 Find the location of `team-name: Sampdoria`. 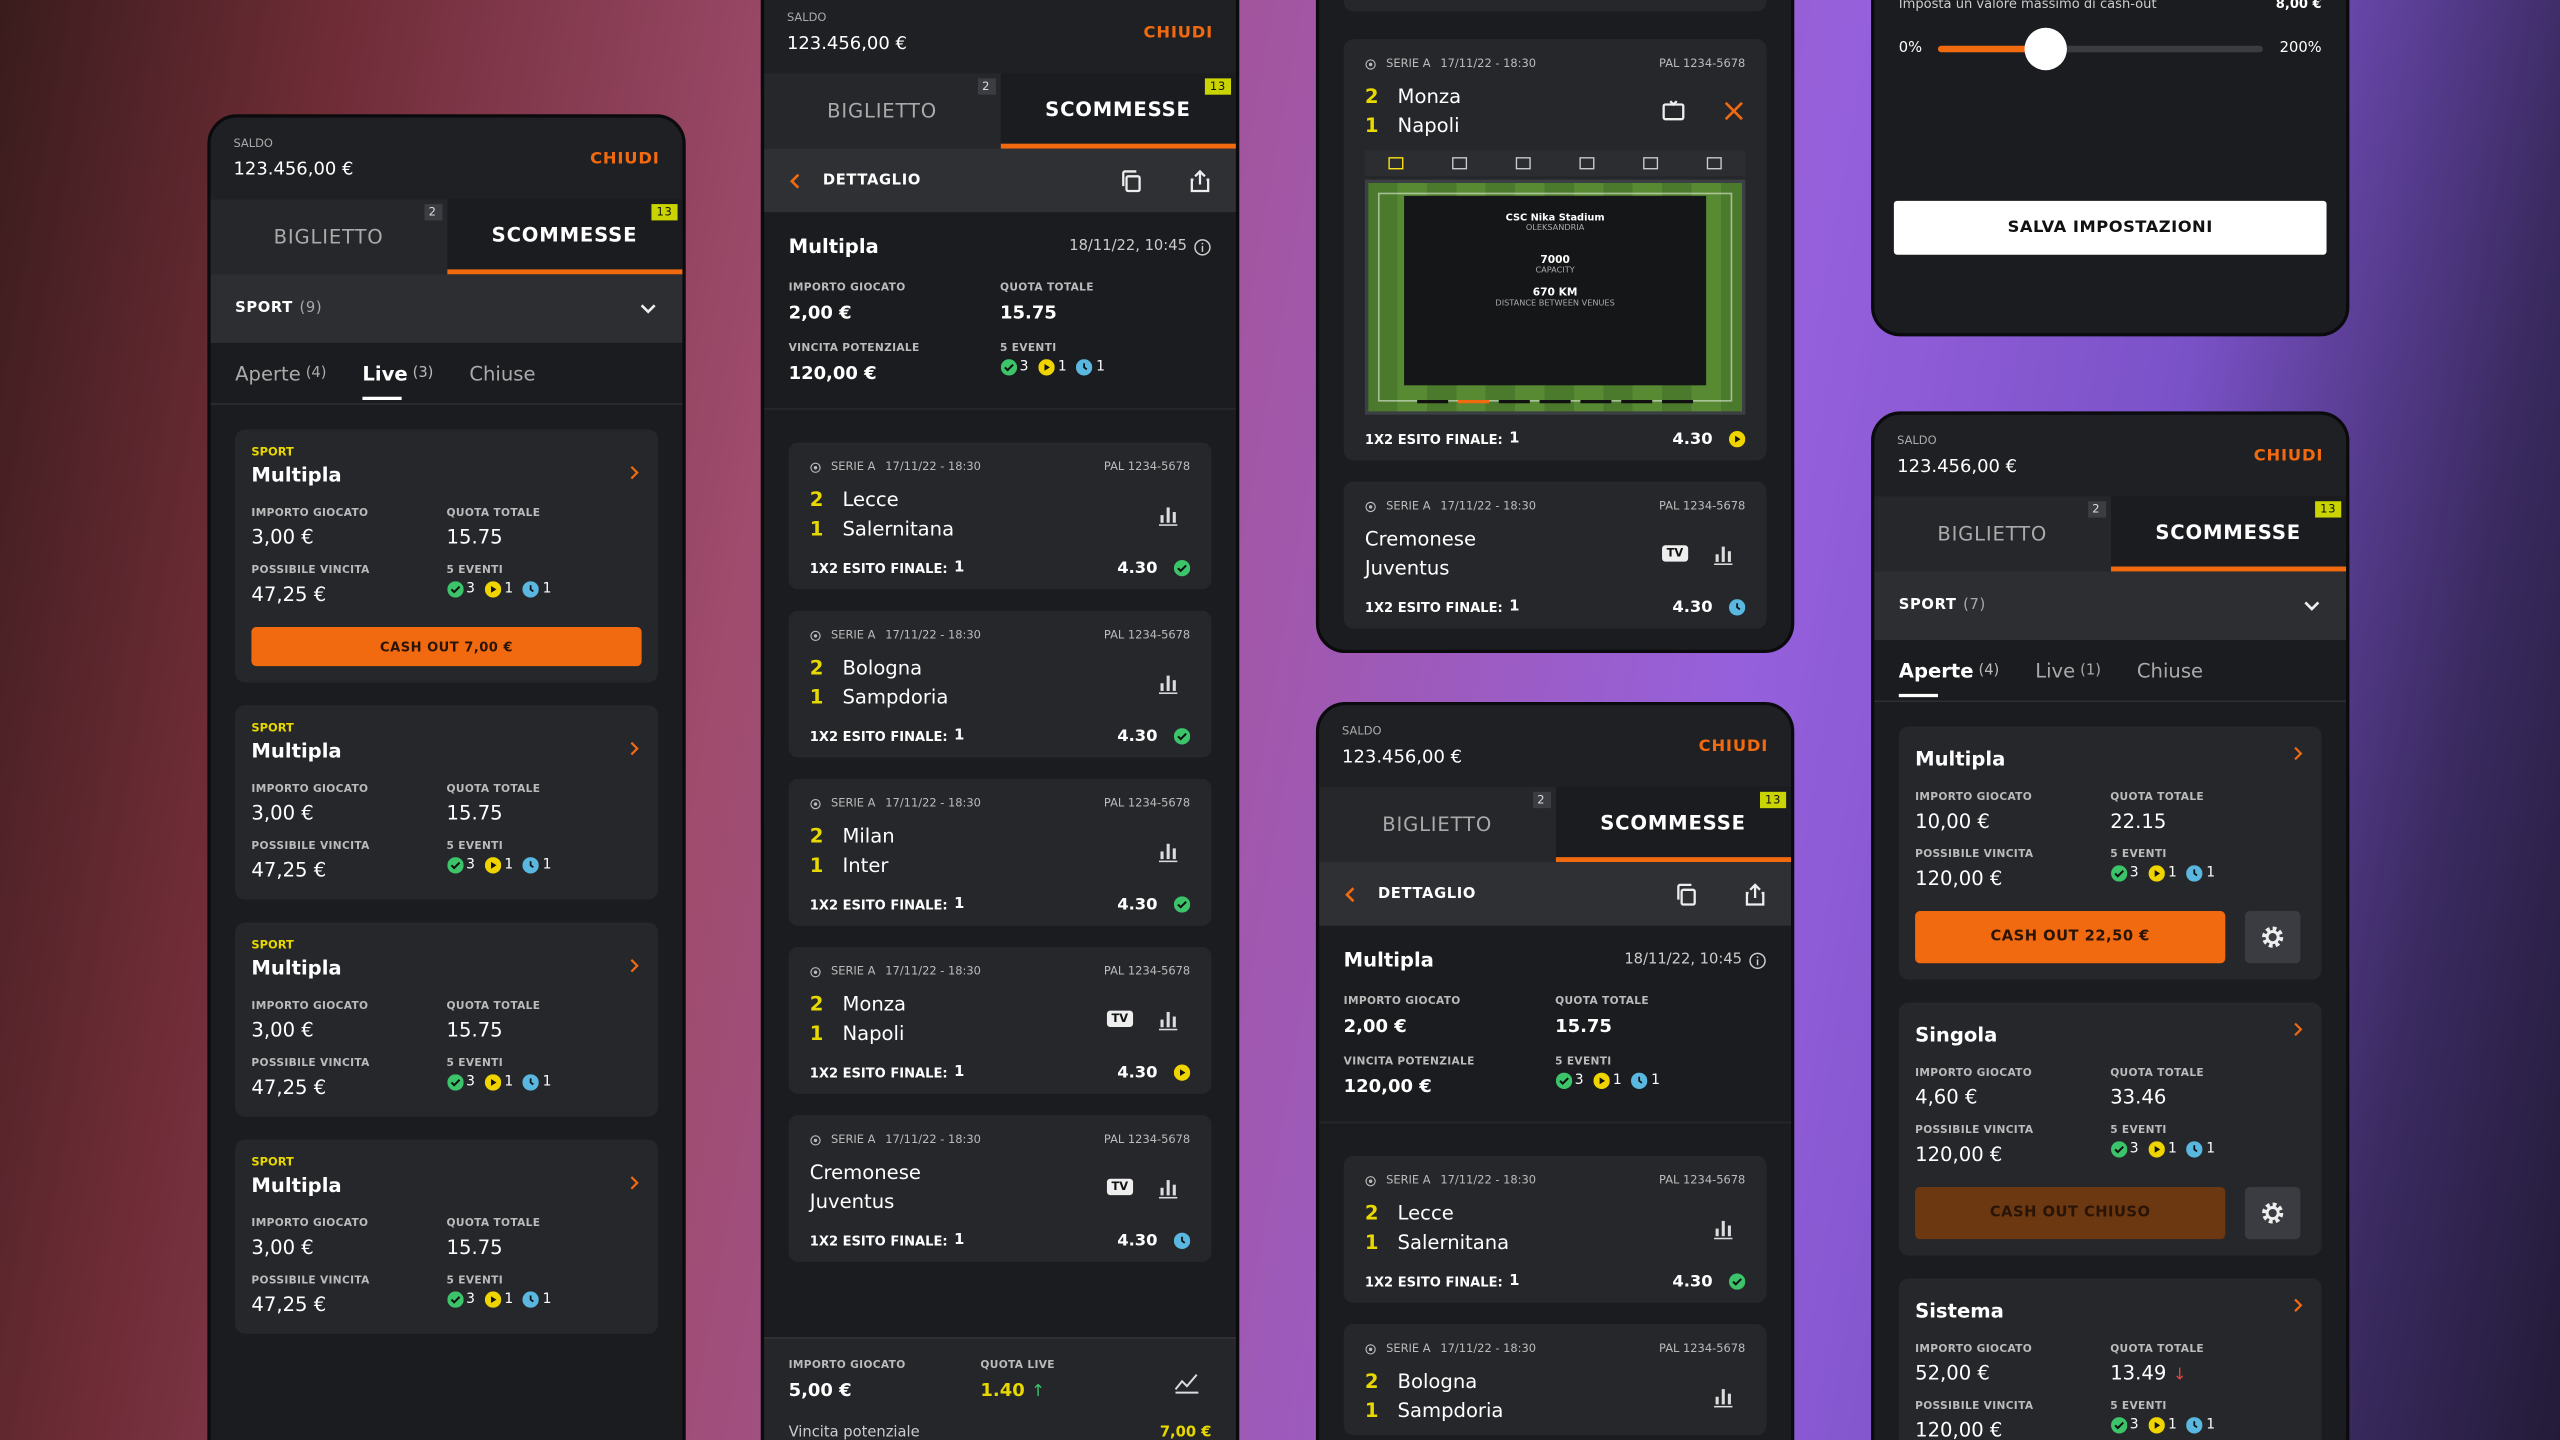

team-name: Sampdoria is located at coordinates (895, 697).